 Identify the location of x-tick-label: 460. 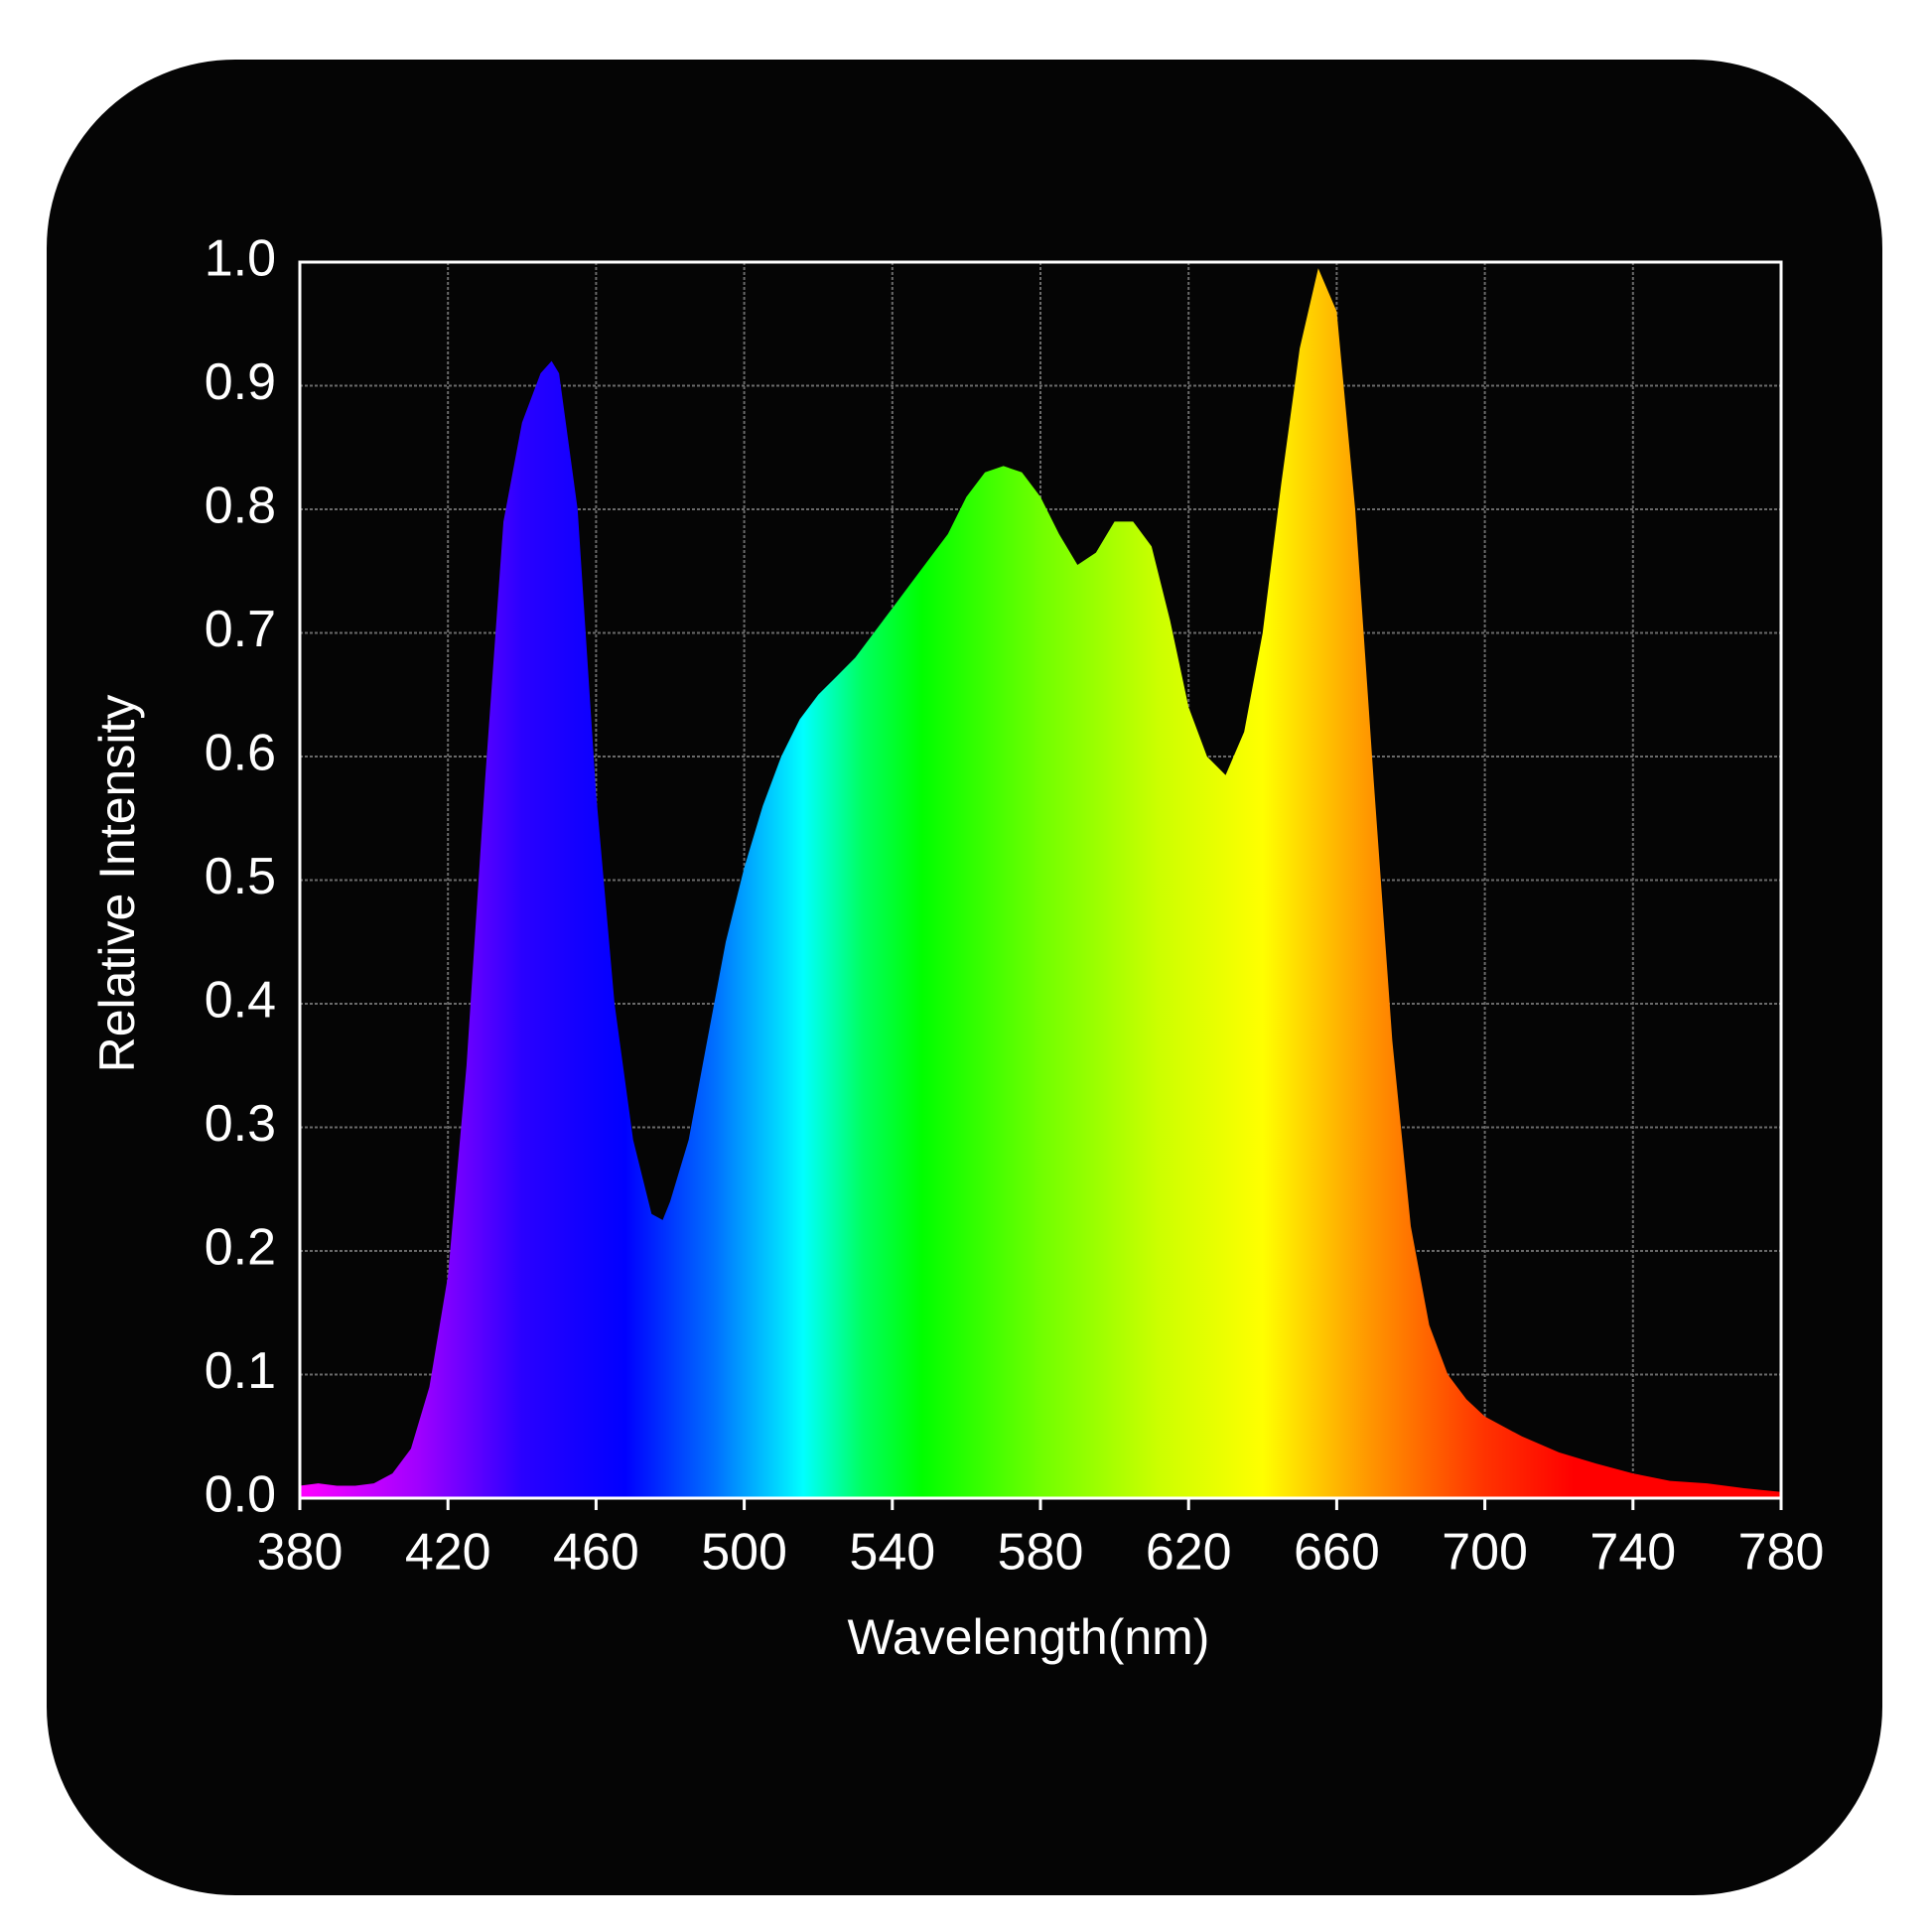
(596, 1553).